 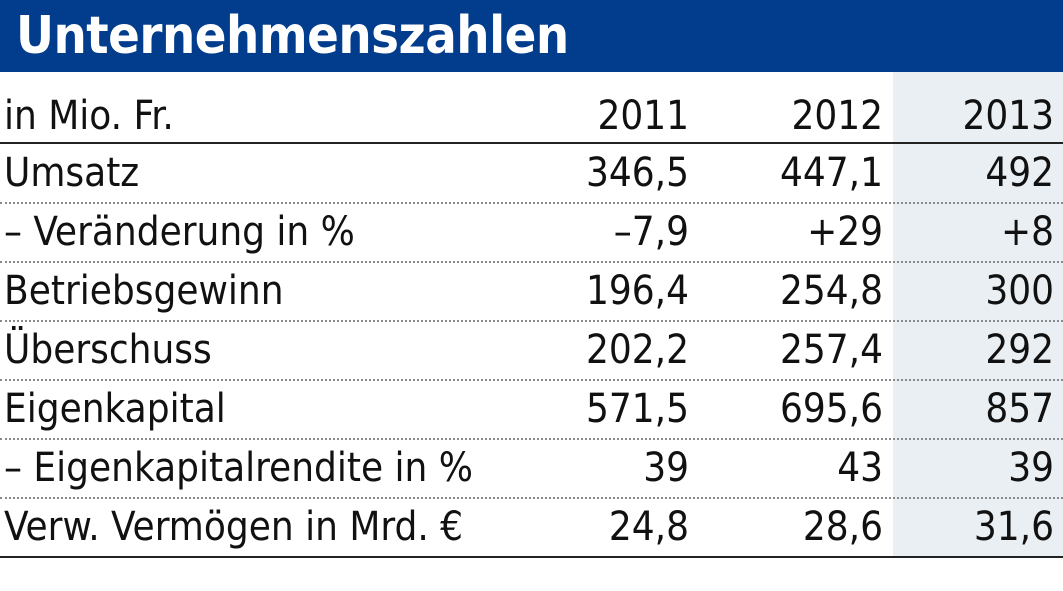 I want to click on bottom-rule, so click(x=531, y=557).